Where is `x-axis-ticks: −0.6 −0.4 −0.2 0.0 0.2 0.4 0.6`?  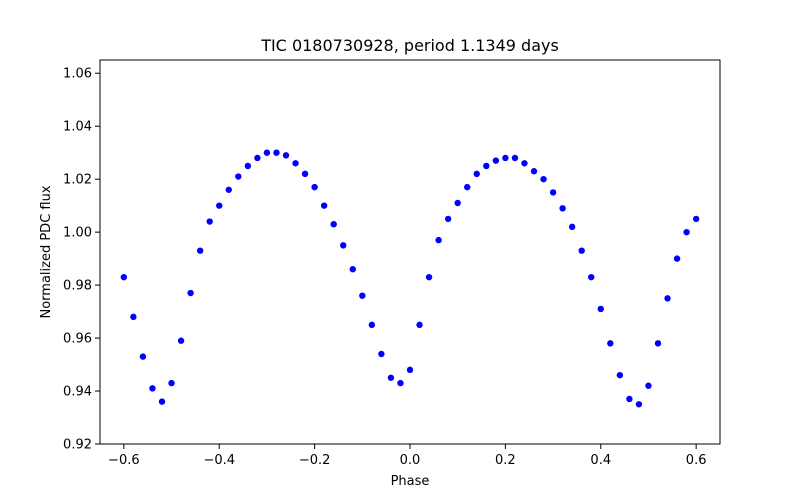 x-axis-ticks: −0.6 −0.4 −0.2 0.0 0.2 0.4 0.6 is located at coordinates (407, 456).